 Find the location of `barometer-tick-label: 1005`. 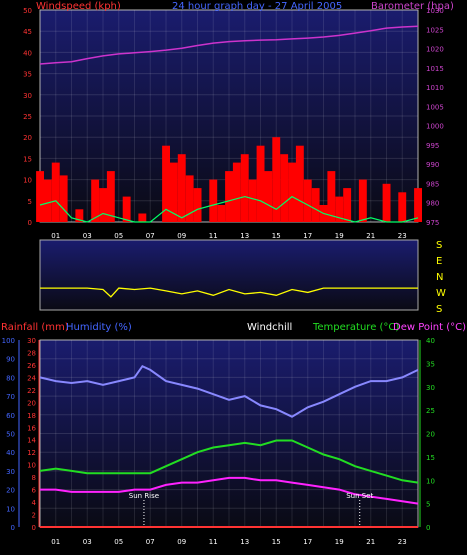

barometer-tick-label: 1005 is located at coordinates (435, 107).